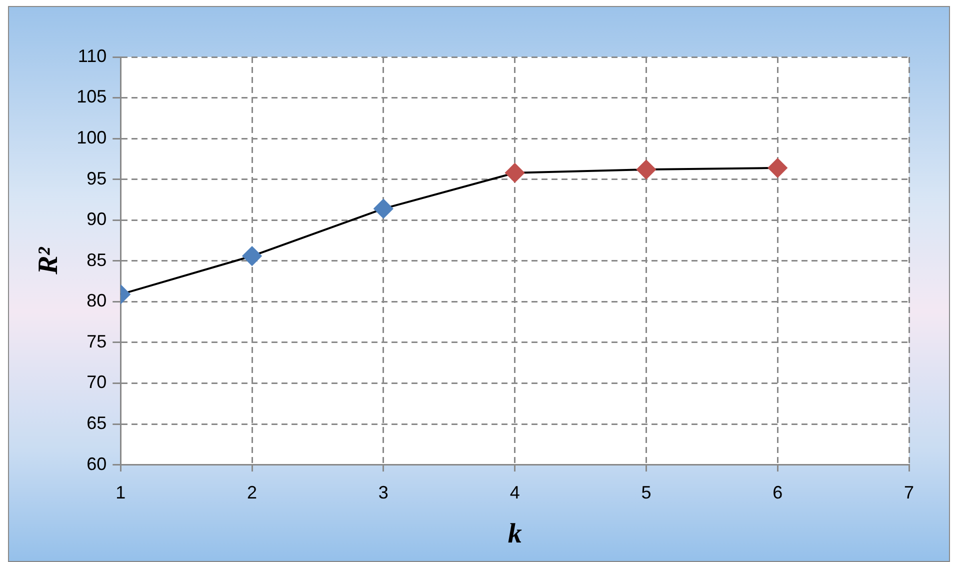 This screenshot has width=954, height=562. I want to click on y-tick-label: 105, so click(91, 96).